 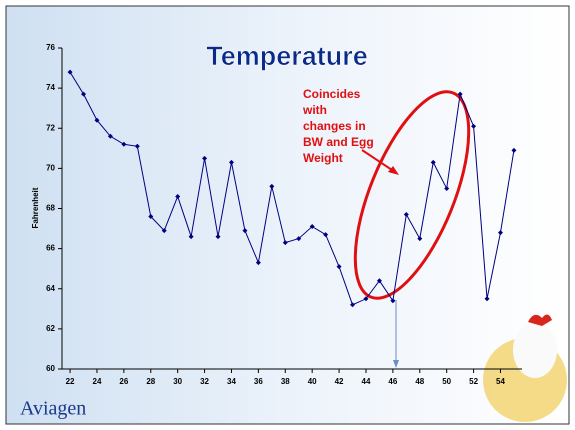 I want to click on x-tick-label: 42, so click(x=339, y=381).